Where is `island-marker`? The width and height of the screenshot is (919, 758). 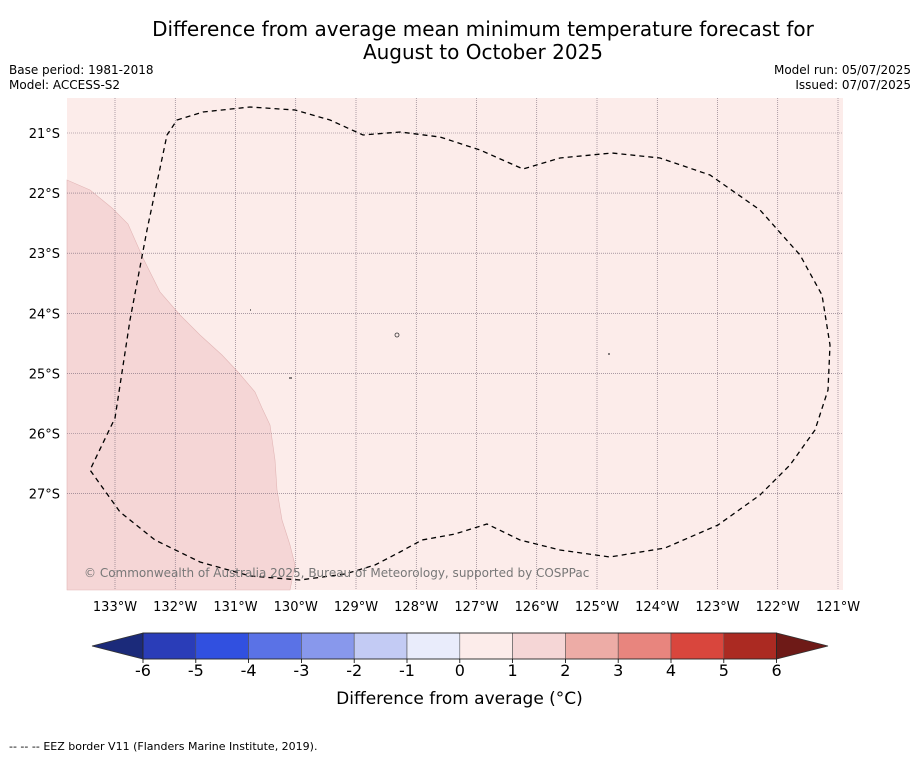
island-marker is located at coordinates (397, 335).